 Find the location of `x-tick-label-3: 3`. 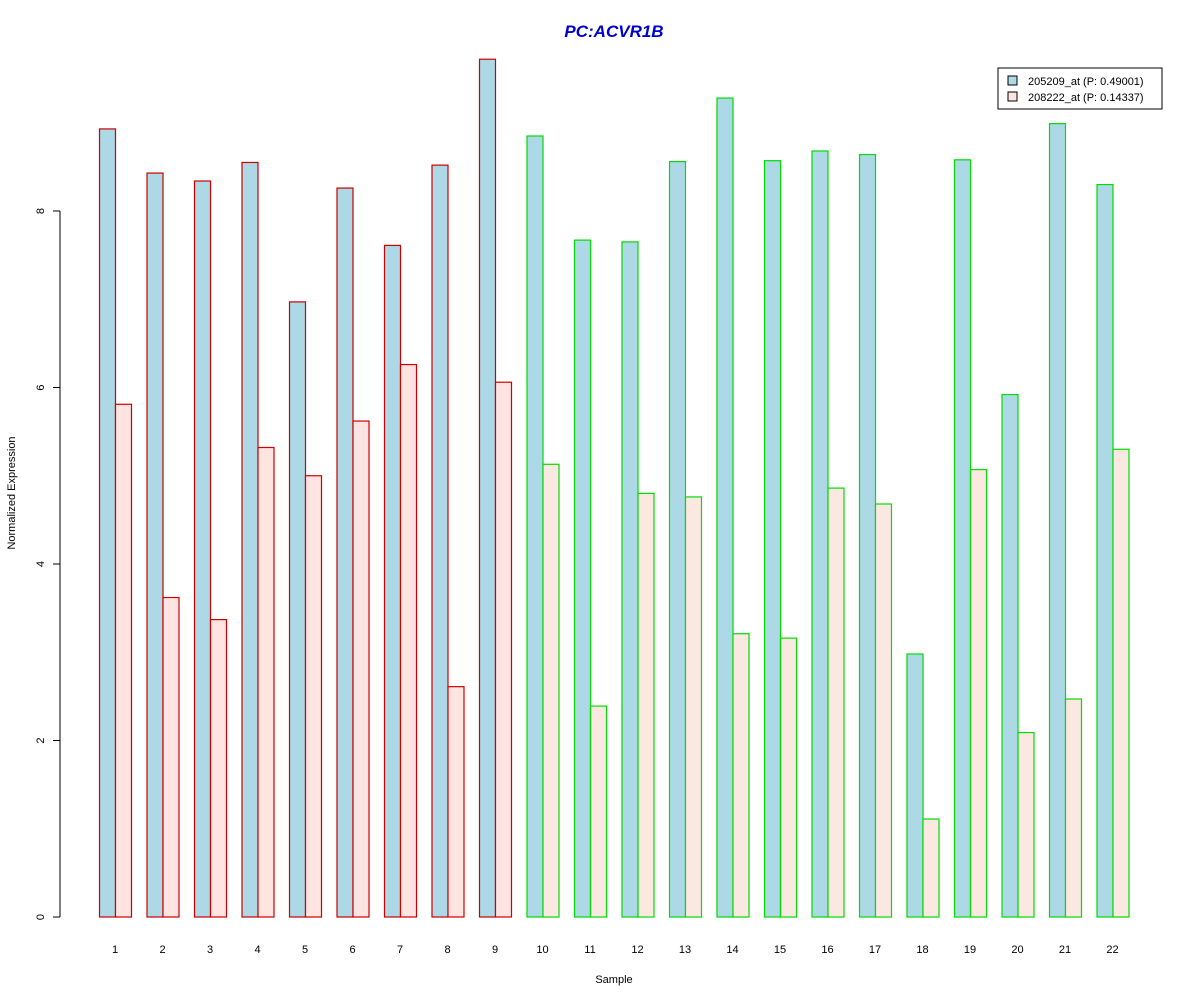

x-tick-label-3: 3 is located at coordinates (210, 950).